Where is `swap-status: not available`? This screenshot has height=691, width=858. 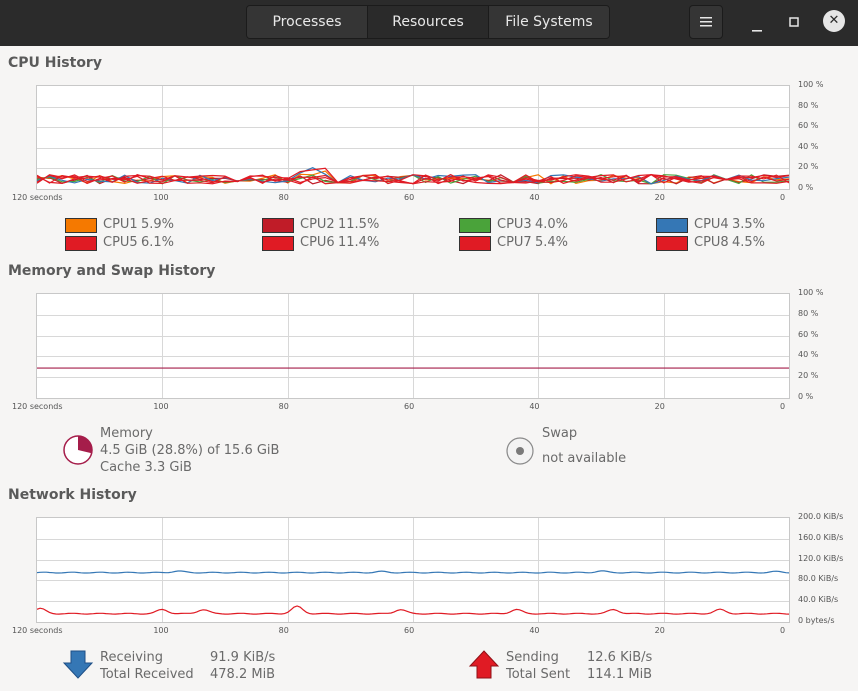
swap-status: not available is located at coordinates (584, 458).